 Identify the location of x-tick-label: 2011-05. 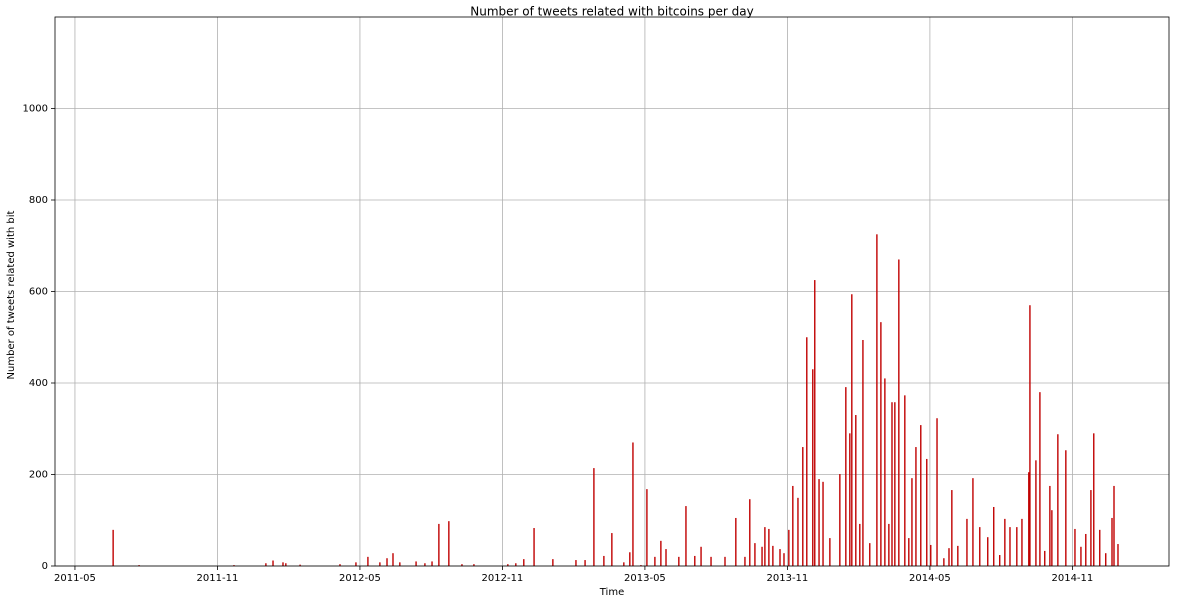
(75, 578).